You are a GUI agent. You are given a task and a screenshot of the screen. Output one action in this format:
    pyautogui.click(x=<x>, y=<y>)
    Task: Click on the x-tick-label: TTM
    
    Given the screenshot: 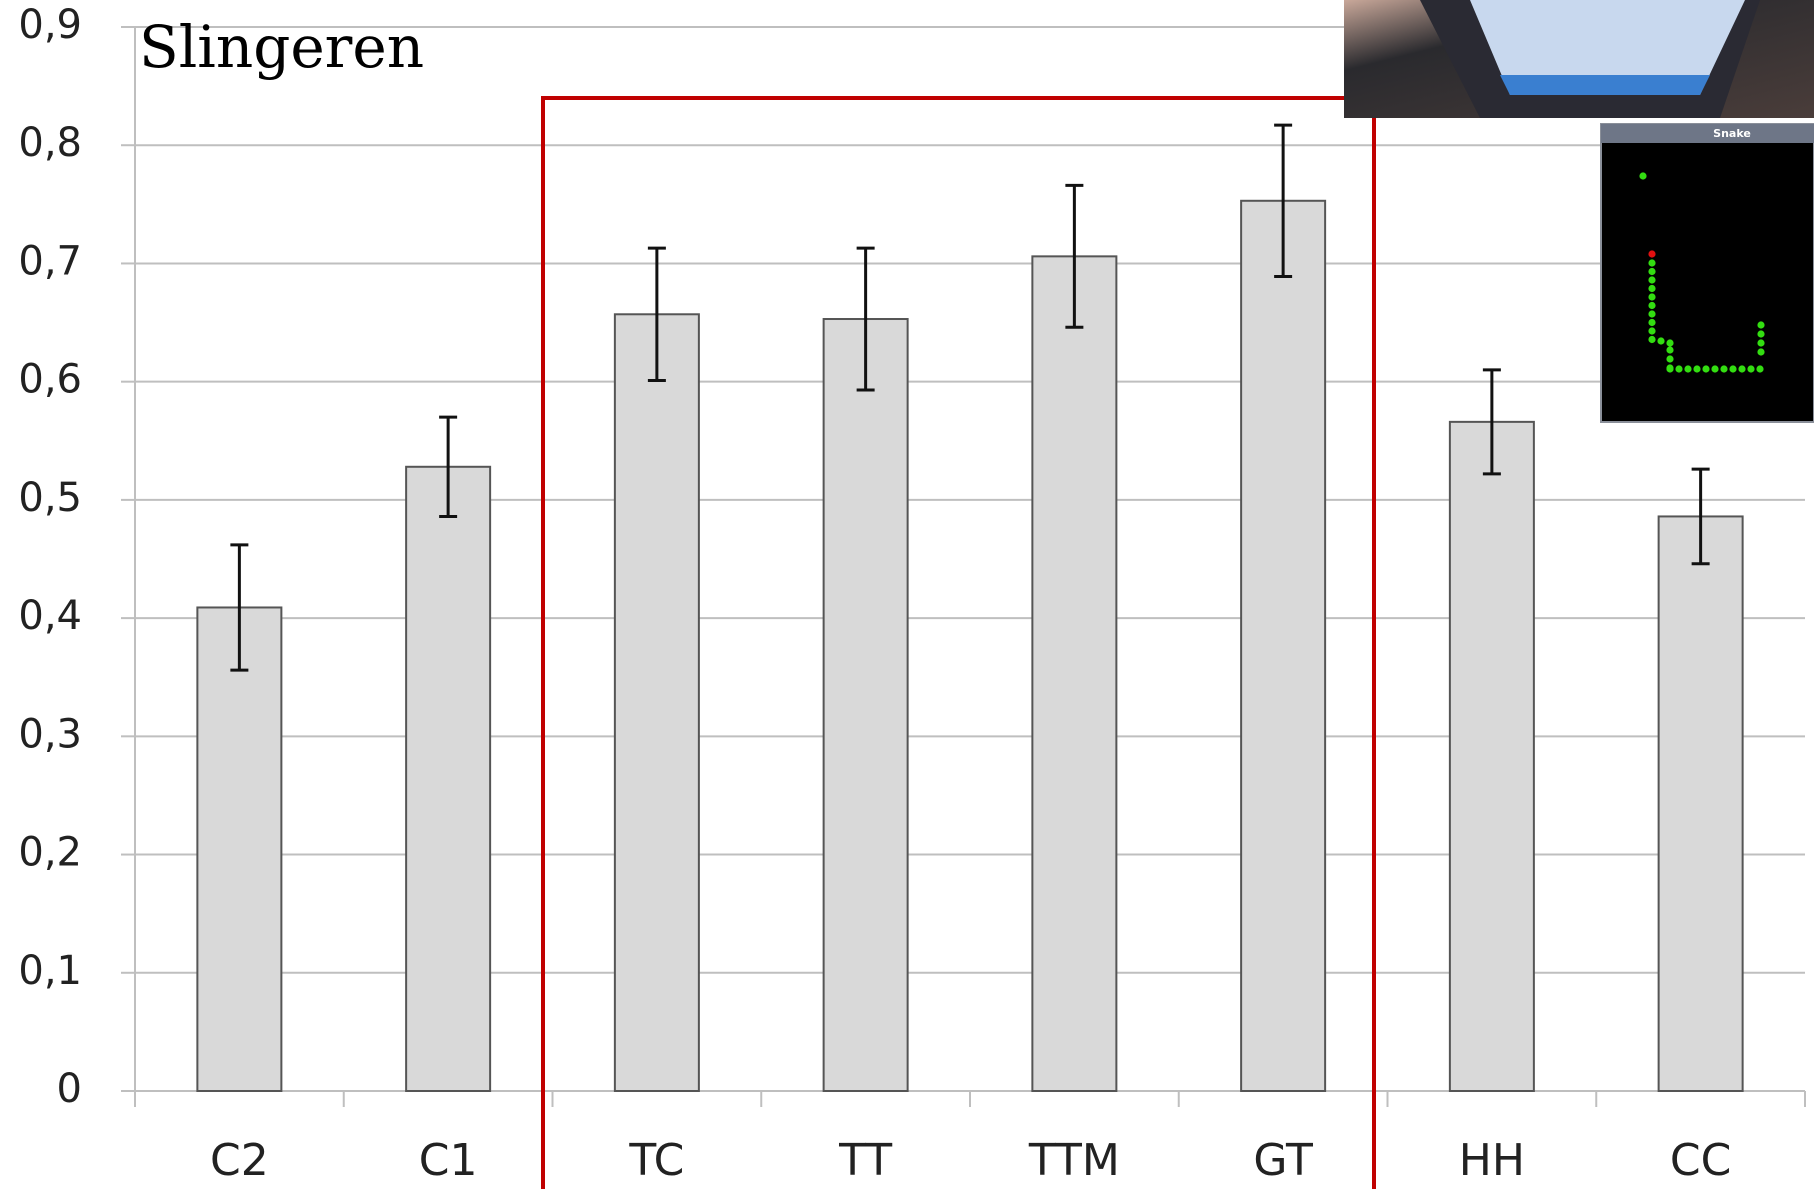 What is the action you would take?
    pyautogui.click(x=1074, y=1160)
    